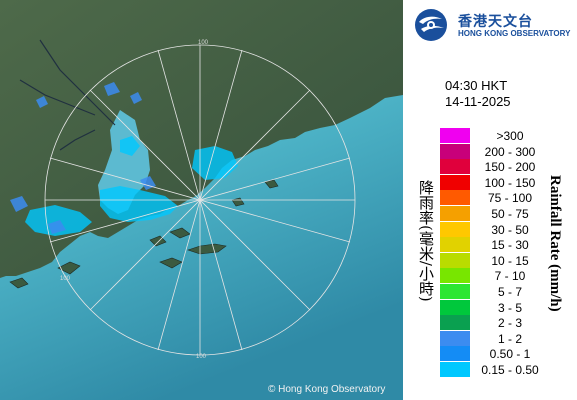 The image size is (577, 400). I want to click on hko-name-english: HONG KONG OBSERVATORY, so click(514, 33).